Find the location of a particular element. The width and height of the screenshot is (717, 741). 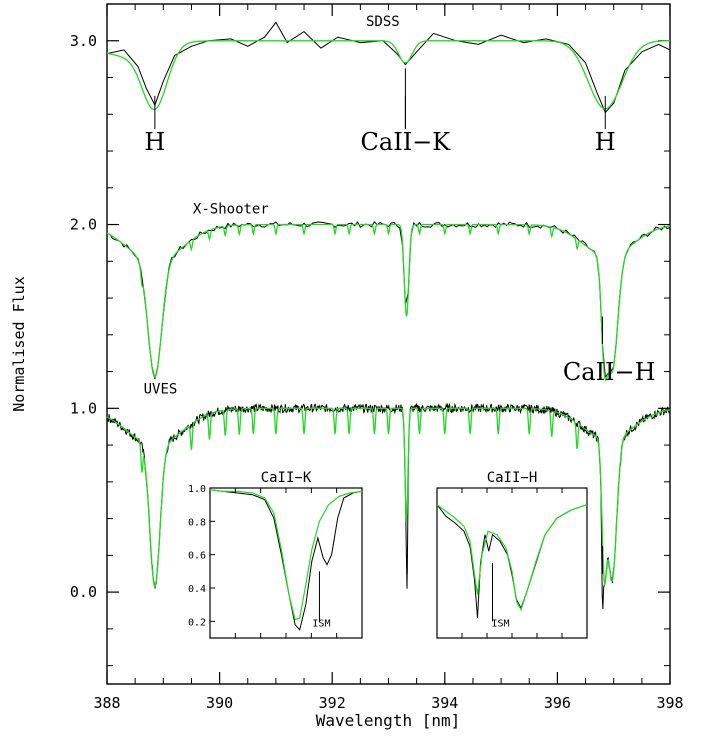

x-tick-label: 392 is located at coordinates (332, 703).